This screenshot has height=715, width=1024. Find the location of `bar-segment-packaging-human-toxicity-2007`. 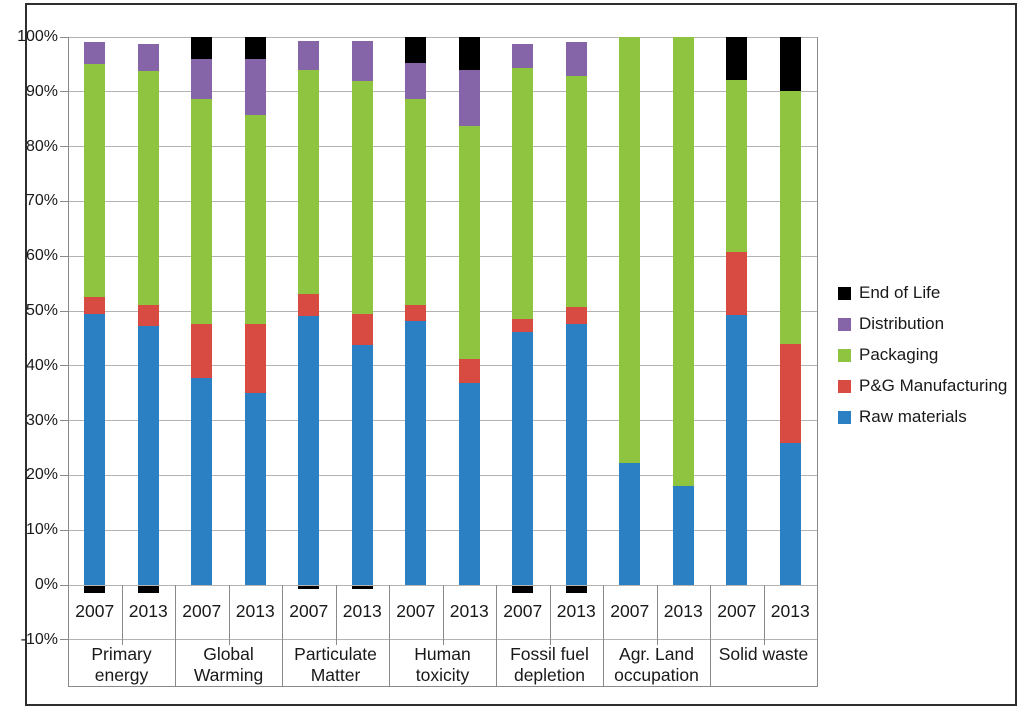

bar-segment-packaging-human-toxicity-2007 is located at coordinates (416, 201).